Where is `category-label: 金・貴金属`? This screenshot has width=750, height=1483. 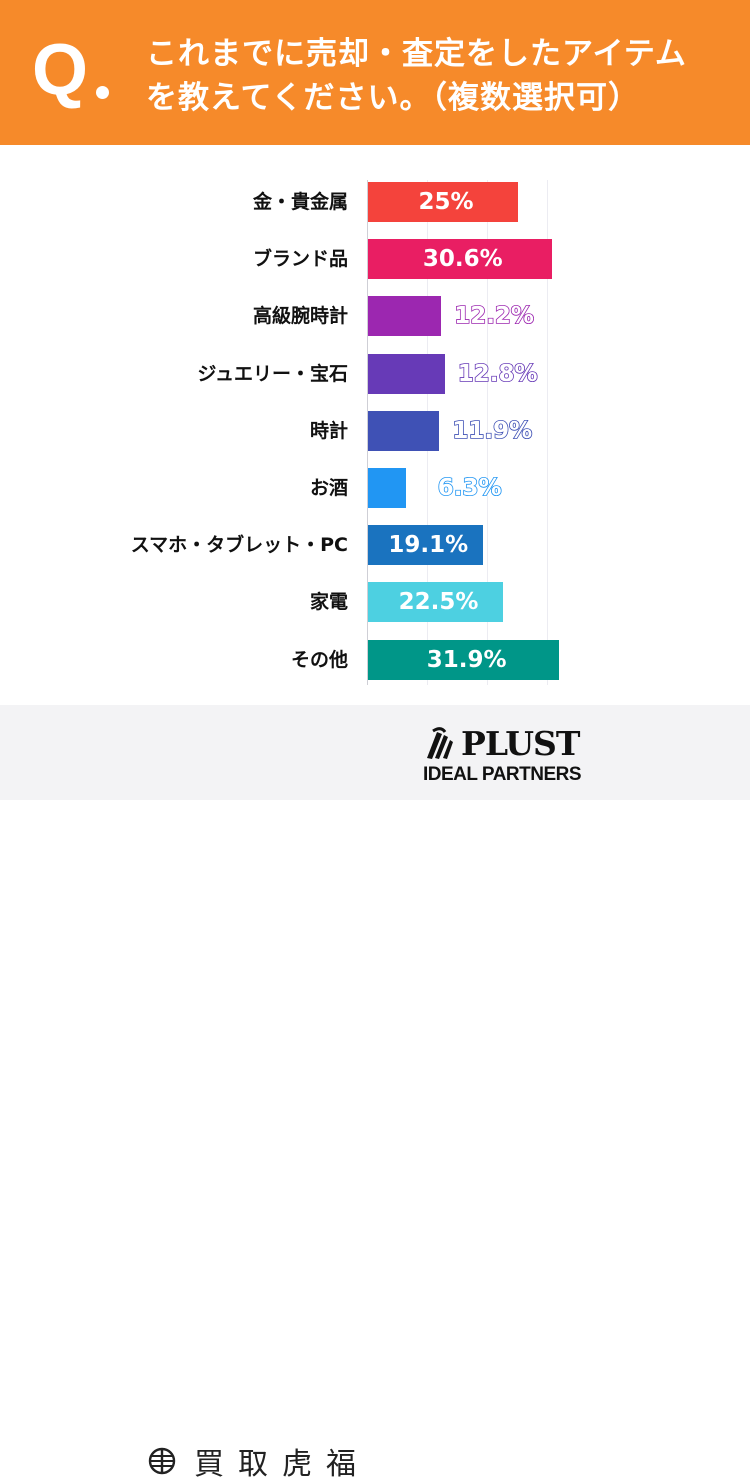 category-label: 金・貴金属 is located at coordinates (300, 202).